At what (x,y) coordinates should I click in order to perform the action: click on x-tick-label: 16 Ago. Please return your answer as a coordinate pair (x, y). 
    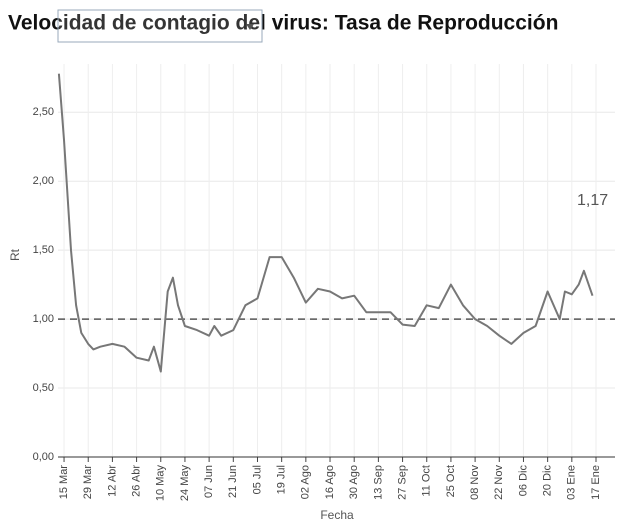
    Looking at the image, I should click on (330, 482).